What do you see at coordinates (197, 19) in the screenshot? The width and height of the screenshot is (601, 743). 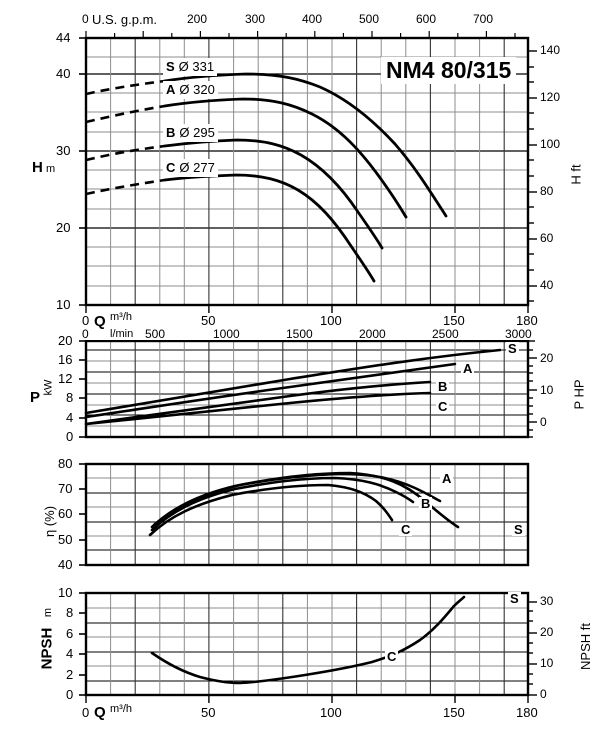 I see `head-top-tick-200: 200` at bounding box center [197, 19].